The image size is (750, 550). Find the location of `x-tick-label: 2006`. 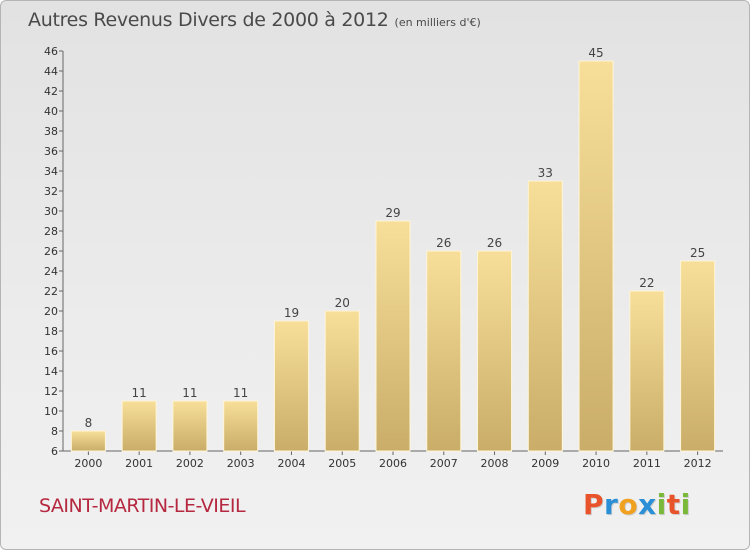

x-tick-label: 2006 is located at coordinates (393, 463).